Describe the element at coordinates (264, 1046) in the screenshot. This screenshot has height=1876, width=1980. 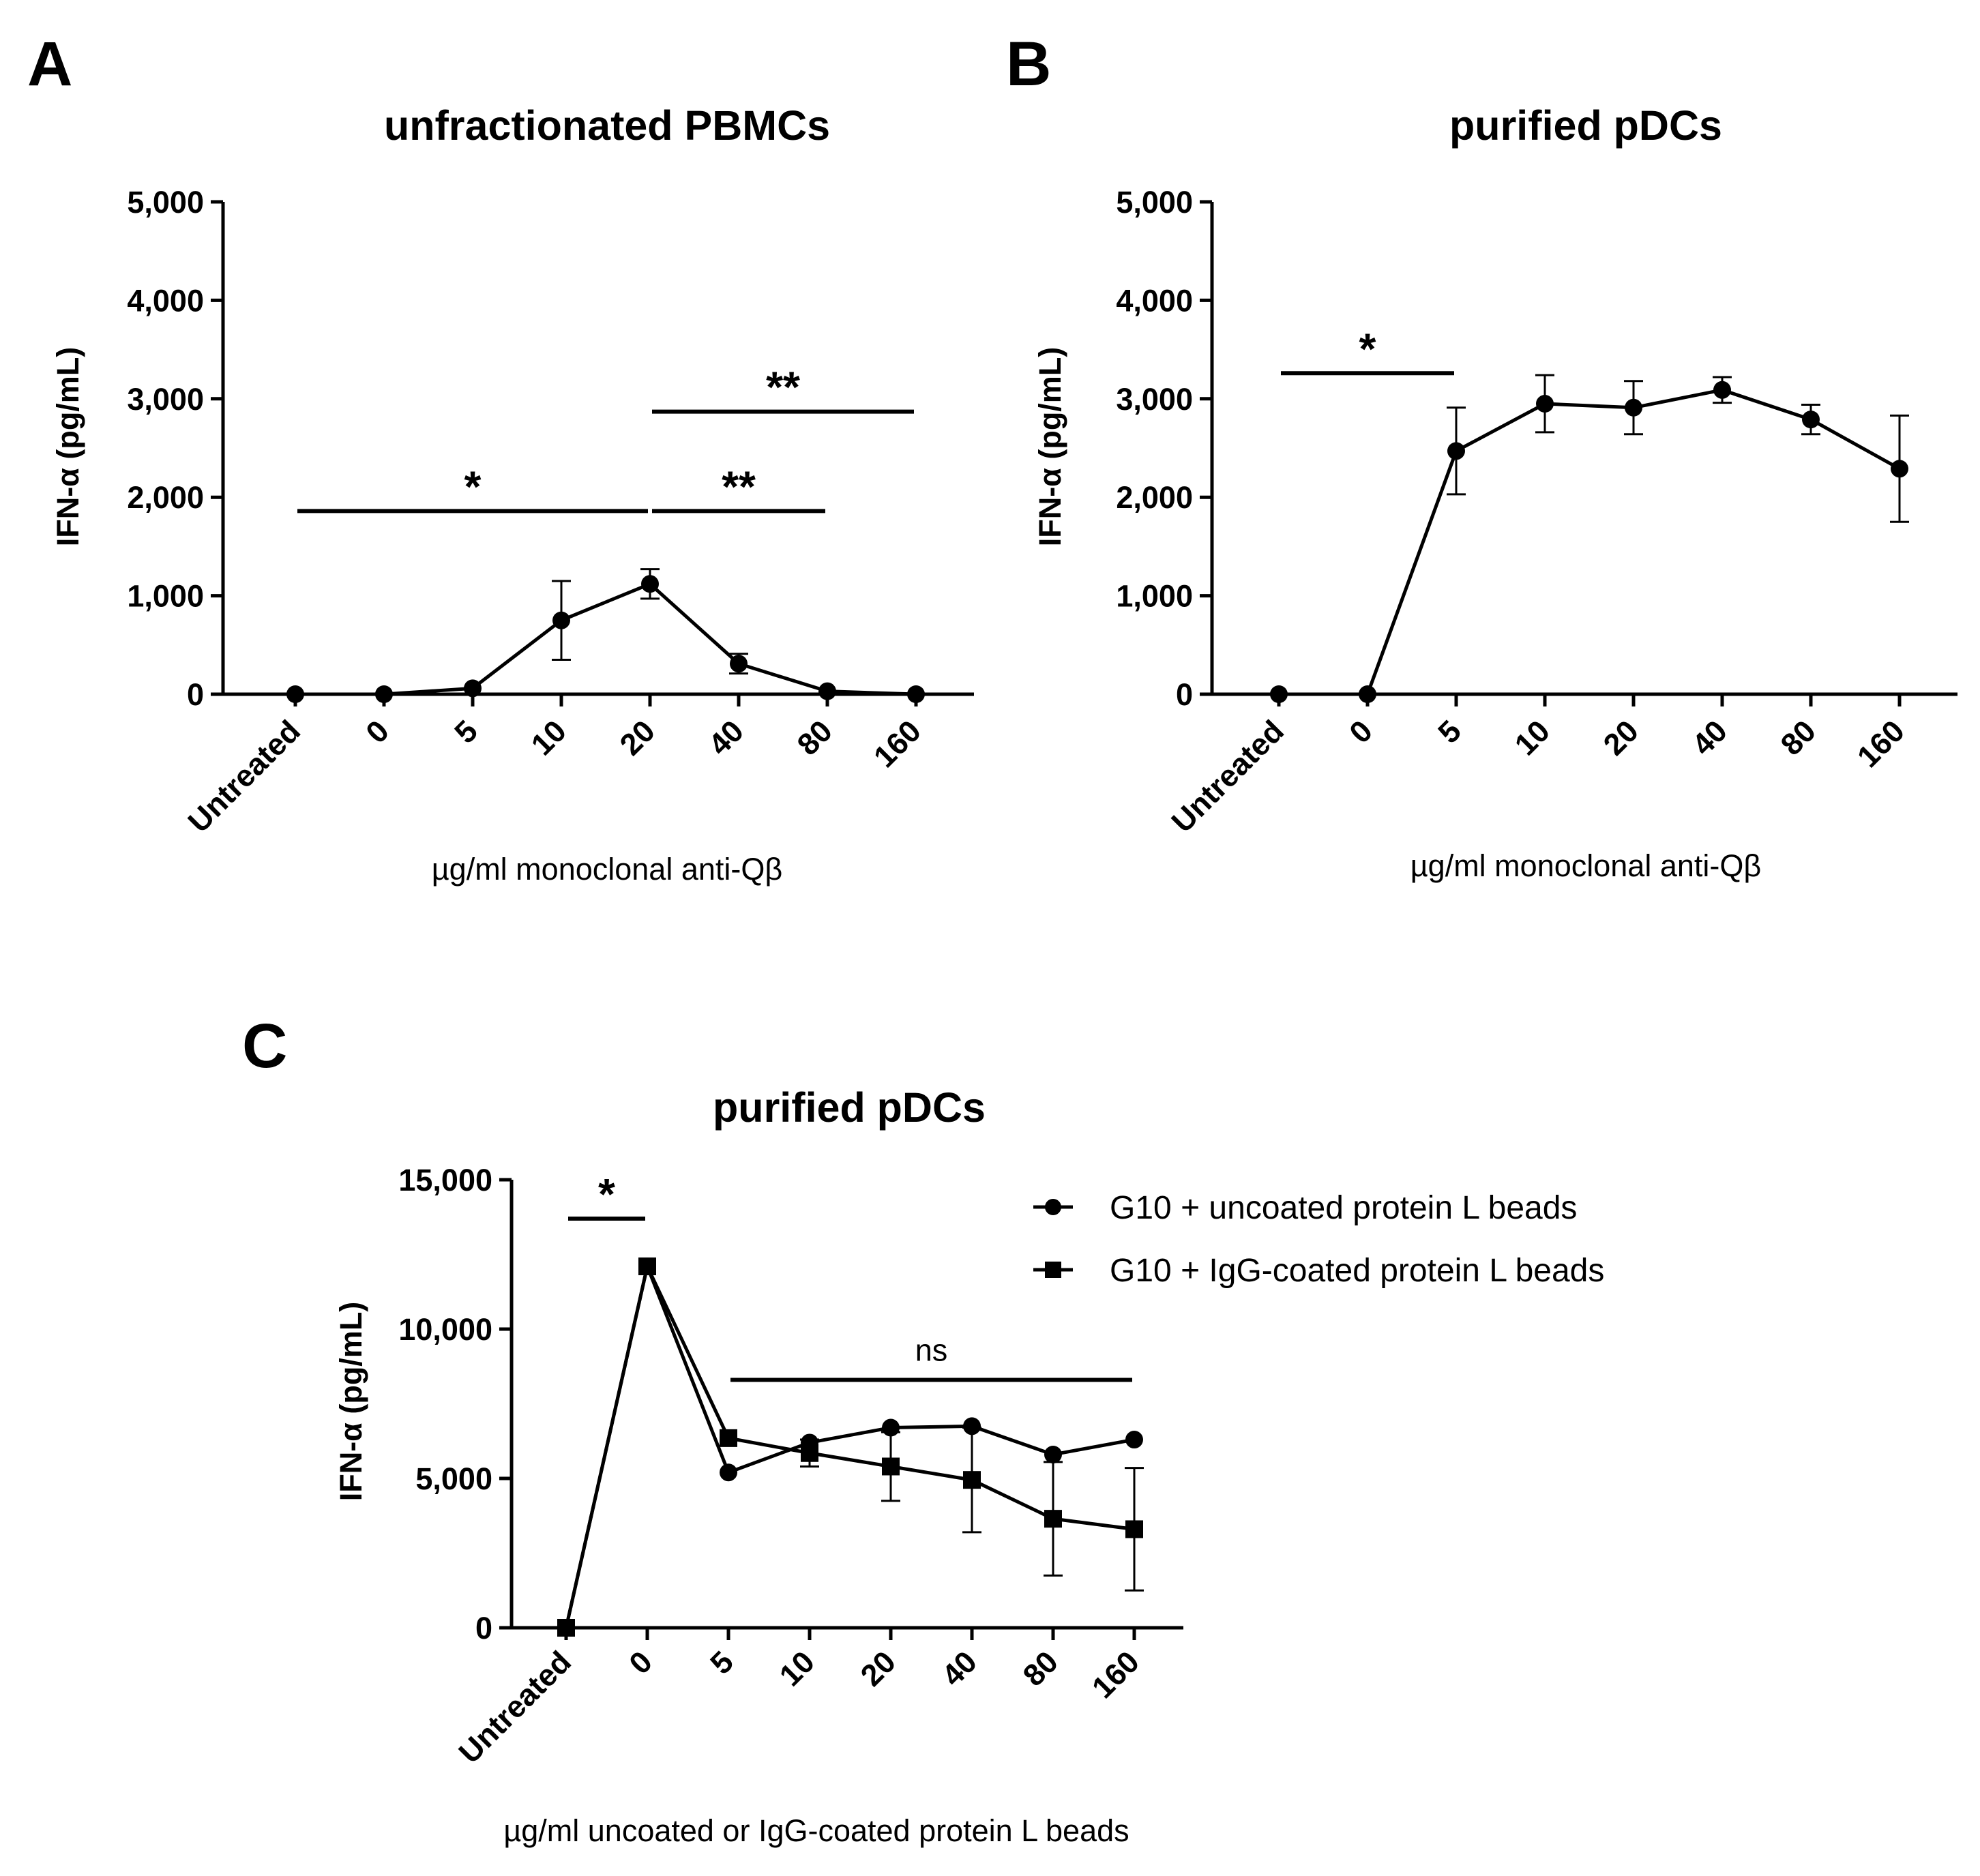
I see `panel-label: C` at that location.